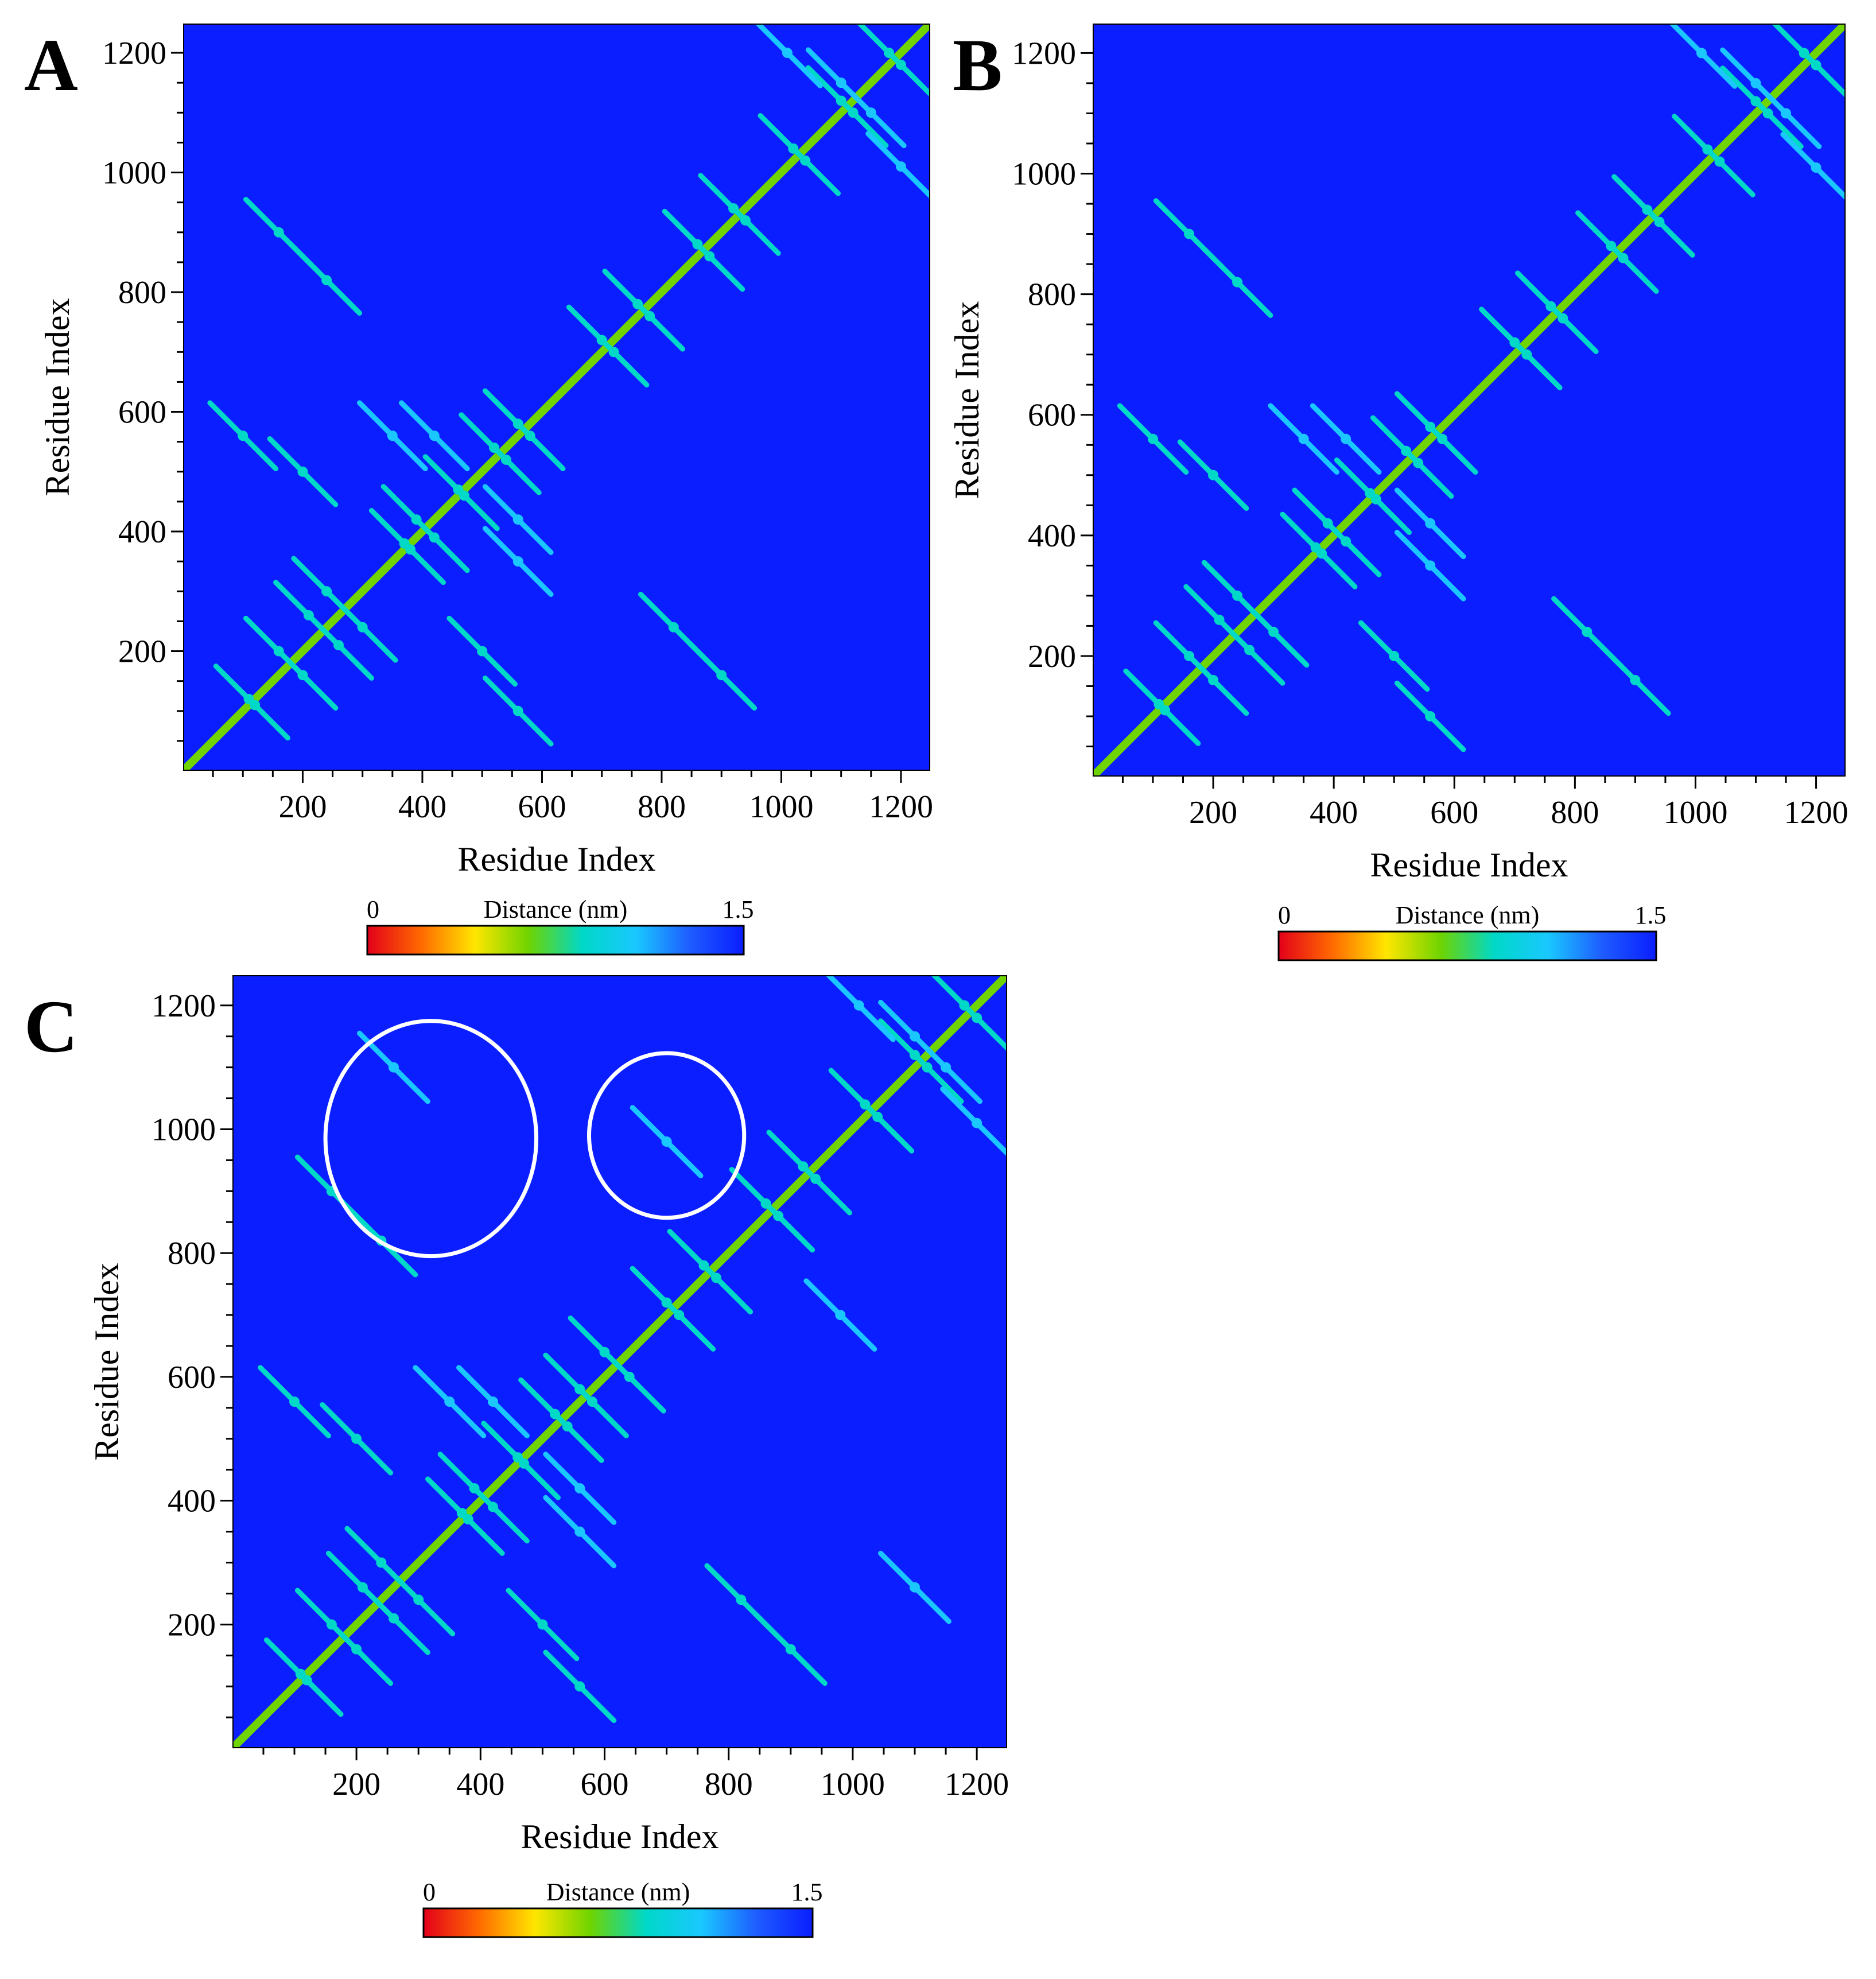 The height and width of the screenshot is (1979, 1876). What do you see at coordinates (667, 1136) in the screenshot?
I see `highlight-ellipse` at bounding box center [667, 1136].